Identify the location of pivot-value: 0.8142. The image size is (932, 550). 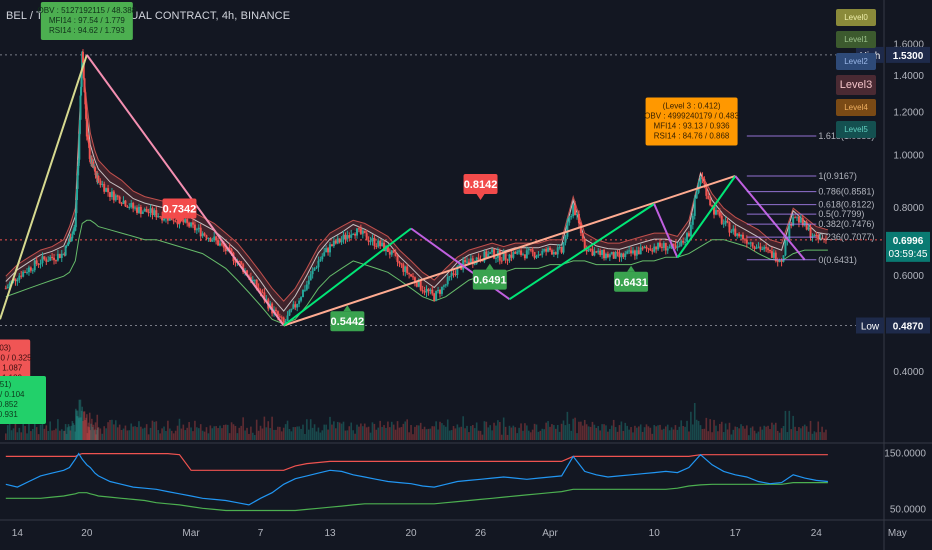
(481, 185).